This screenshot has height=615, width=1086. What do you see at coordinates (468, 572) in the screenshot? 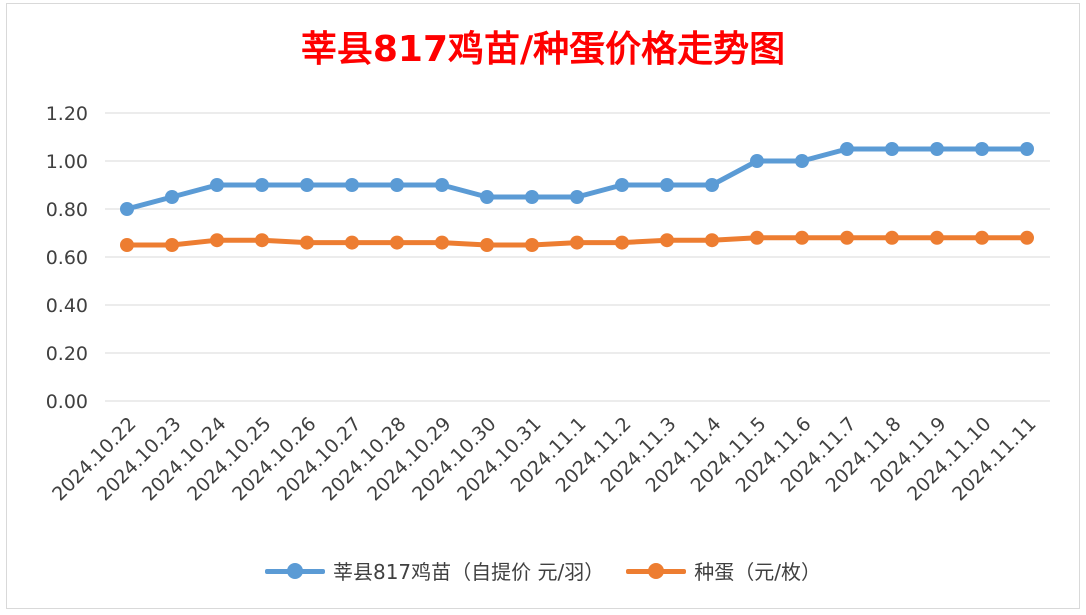
I see `legend-label-chick: 莘县817鸡苗（自提价 元/羽）` at bounding box center [468, 572].